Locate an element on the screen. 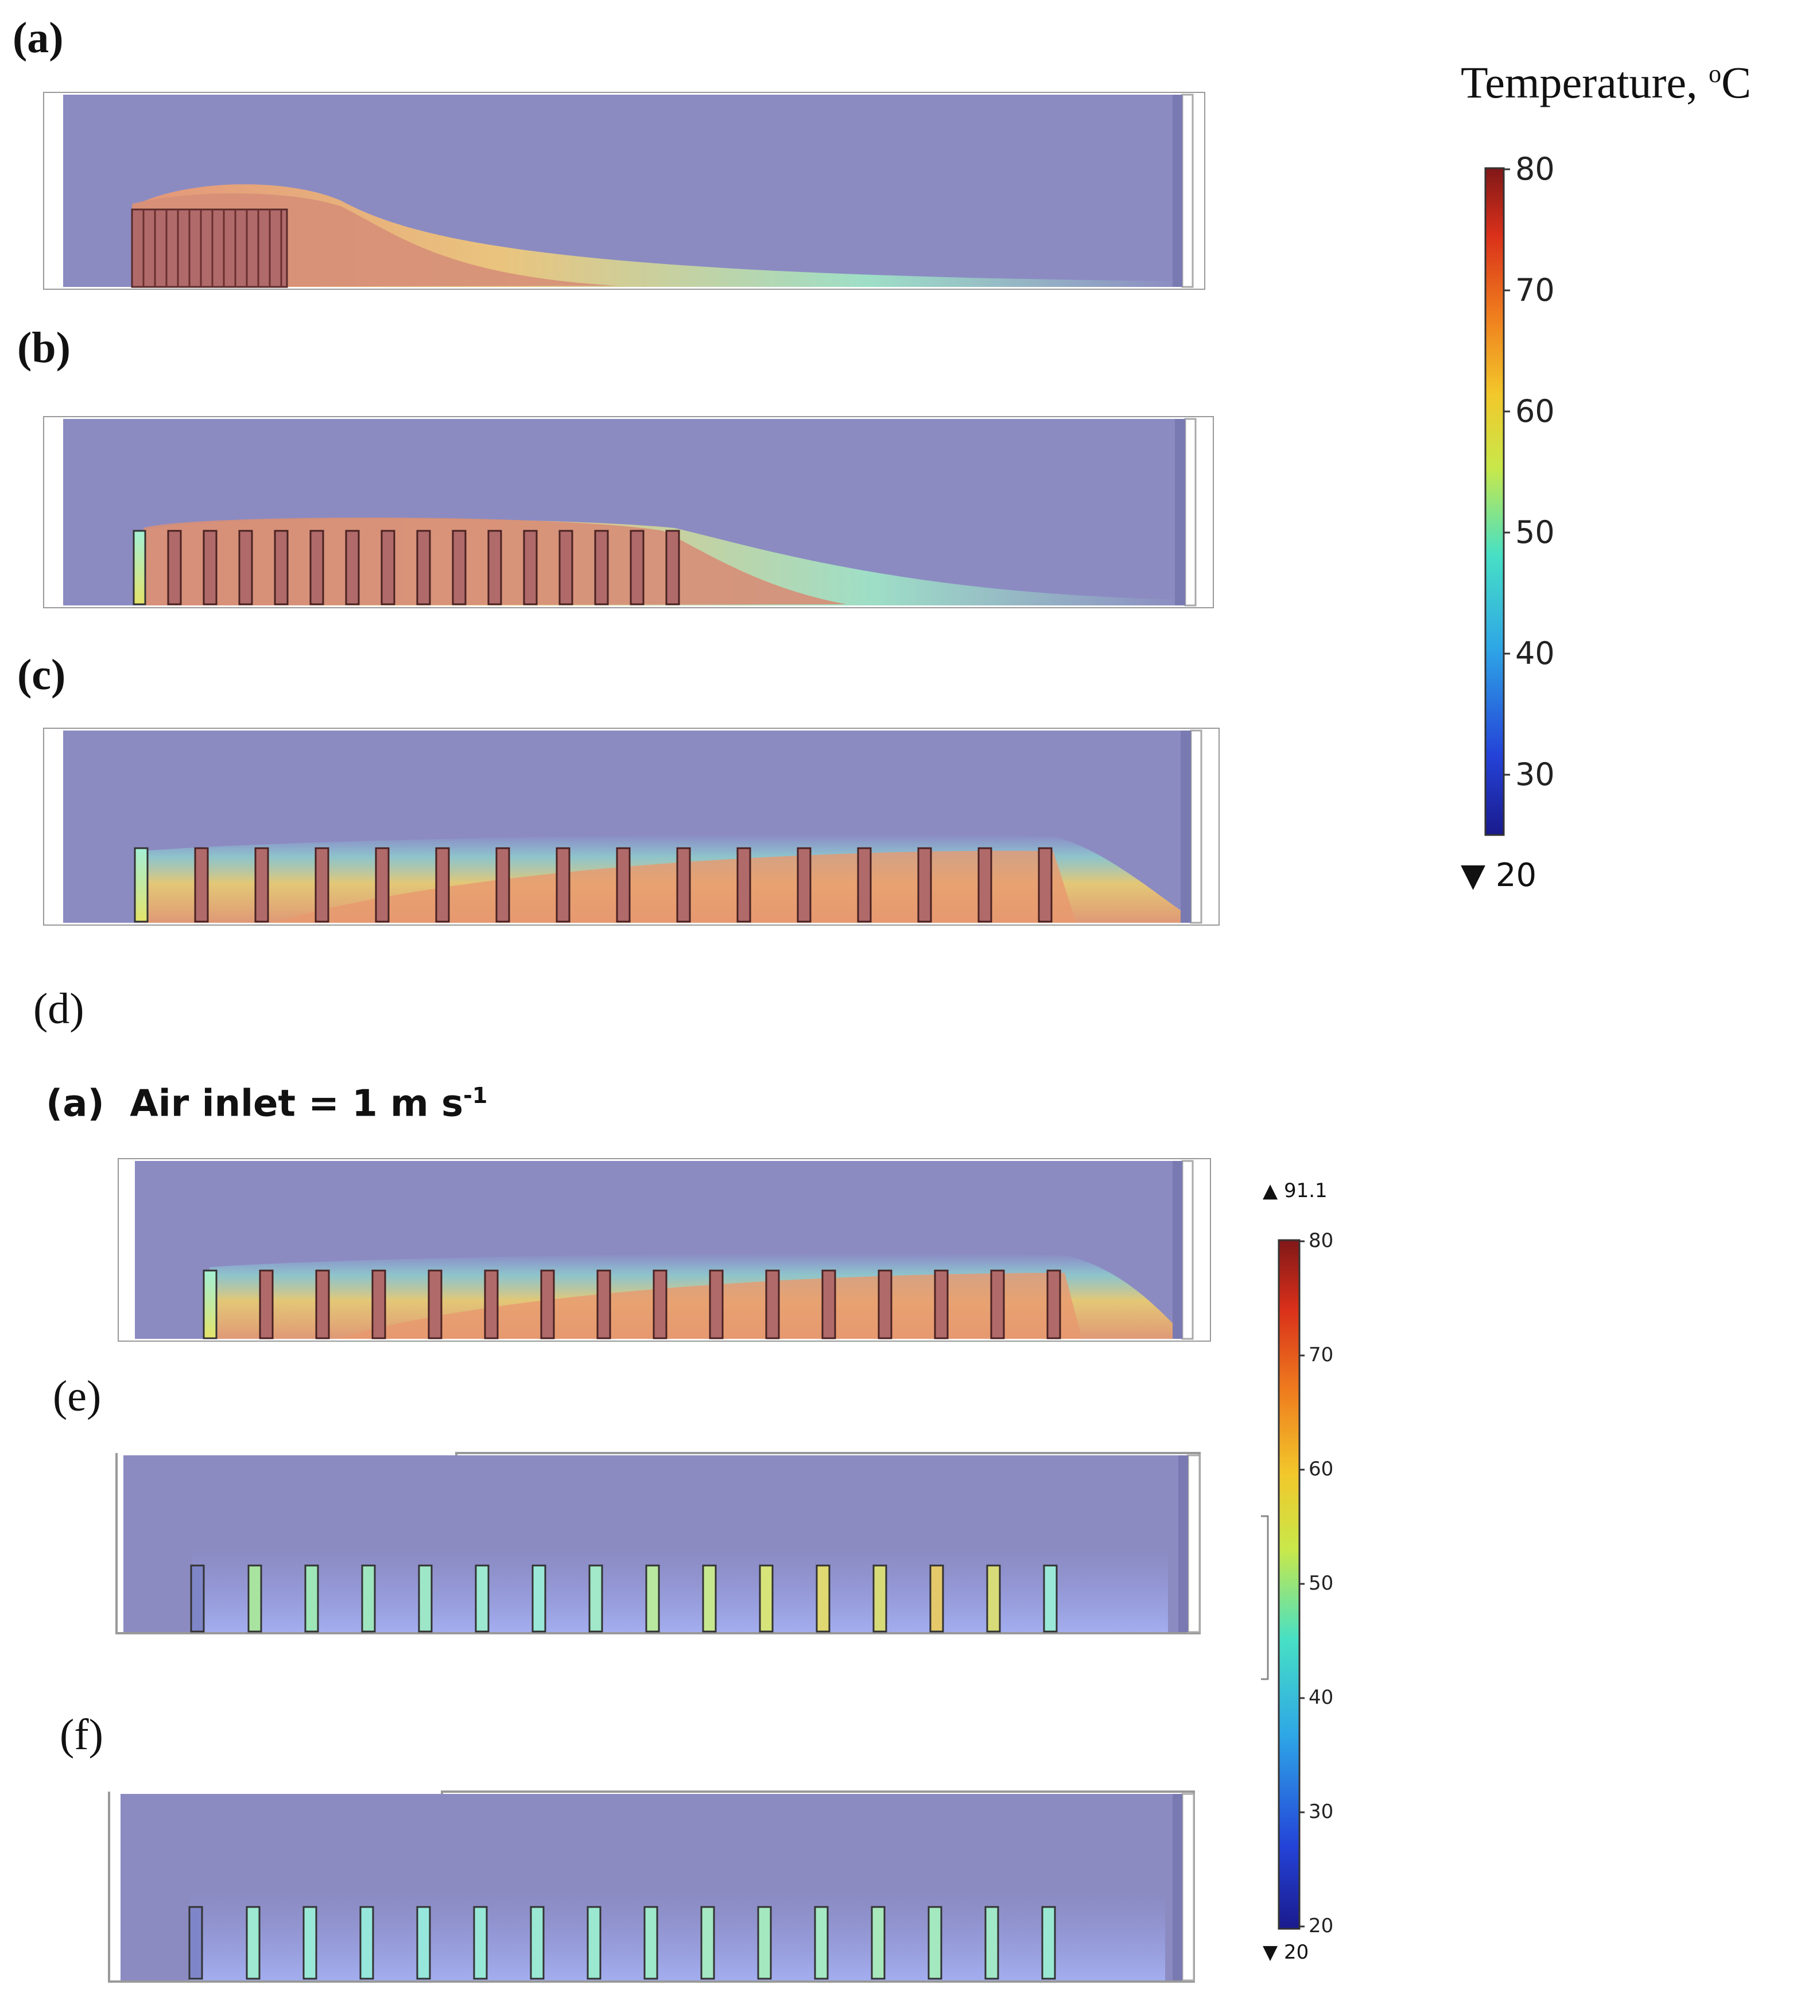 This screenshot has width=1820, height=2016. colorbar-title-unit: C is located at coordinates (1737, 82).